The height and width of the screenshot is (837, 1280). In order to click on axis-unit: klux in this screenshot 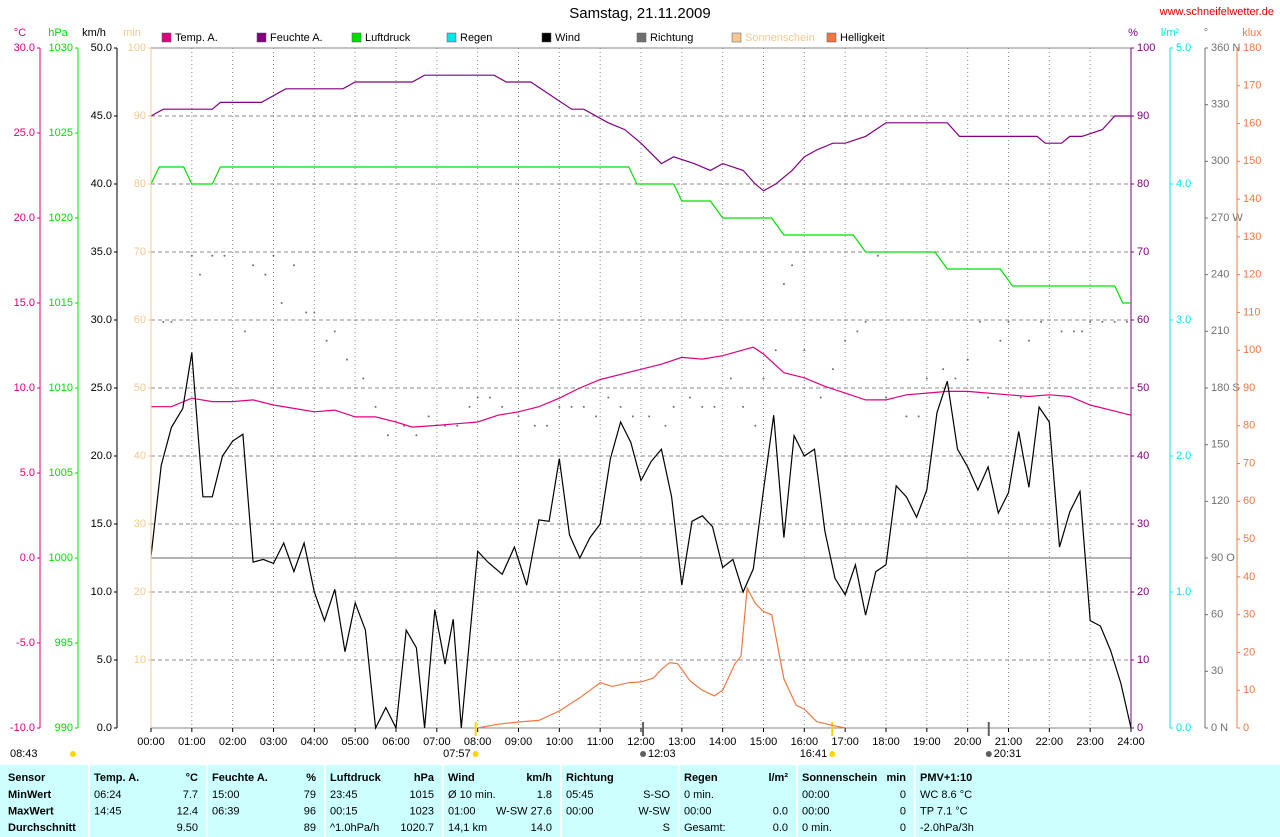, I will do `click(1252, 33)`.